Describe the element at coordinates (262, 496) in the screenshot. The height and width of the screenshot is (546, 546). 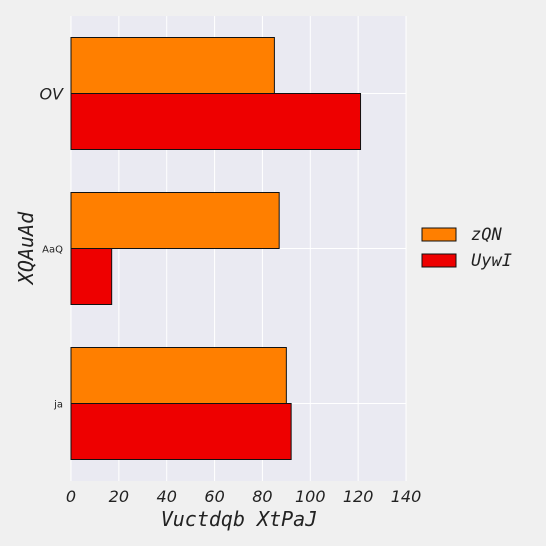
I see `x-tick-label: 80` at that location.